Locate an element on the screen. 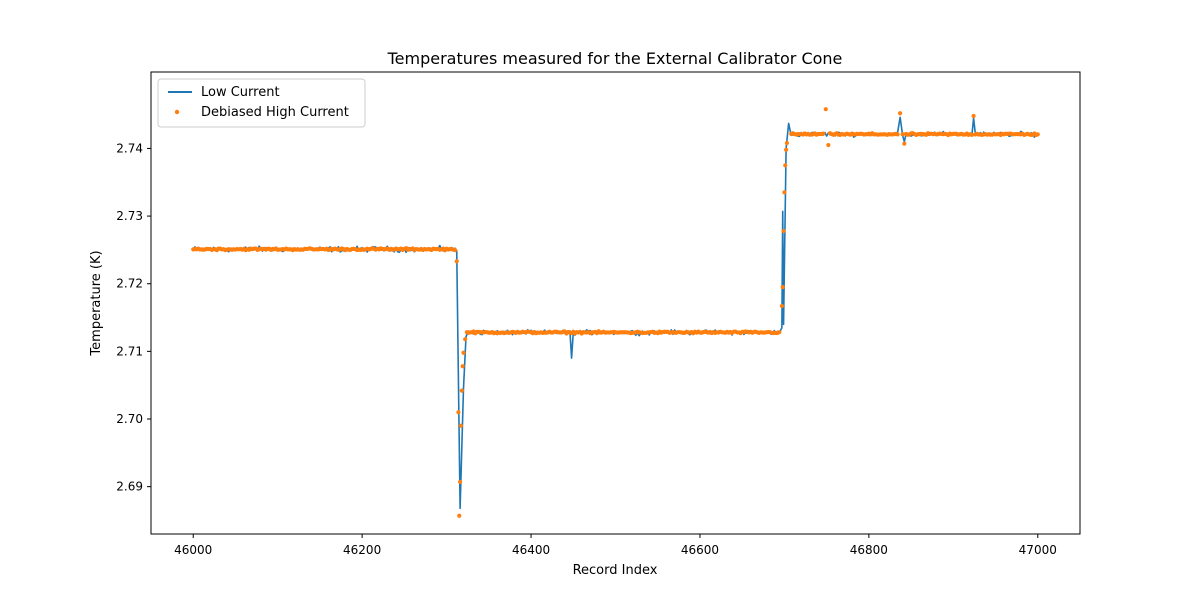  legend: Low Current Debiased High Current is located at coordinates (261, 103).